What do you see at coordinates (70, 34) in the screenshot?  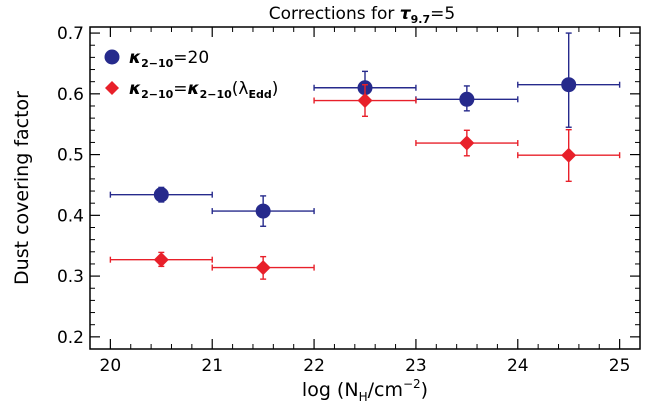 I see `y-tick-label: 0.7` at bounding box center [70, 34].